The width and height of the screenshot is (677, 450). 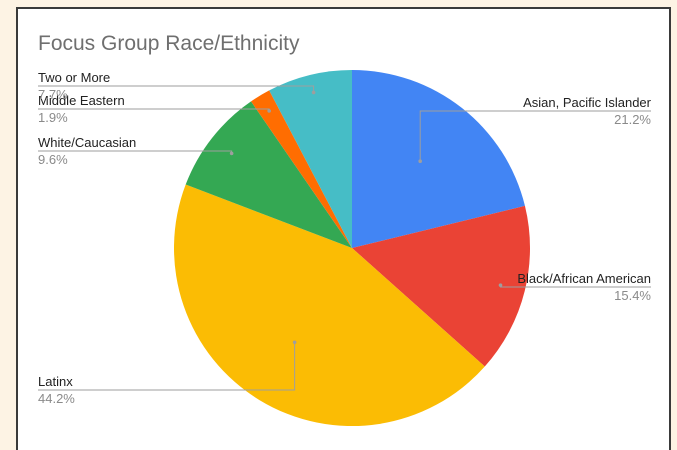 I want to click on slice-label-asian-pacific-islander: Asian, Pacific Islander, so click(x=587, y=102).